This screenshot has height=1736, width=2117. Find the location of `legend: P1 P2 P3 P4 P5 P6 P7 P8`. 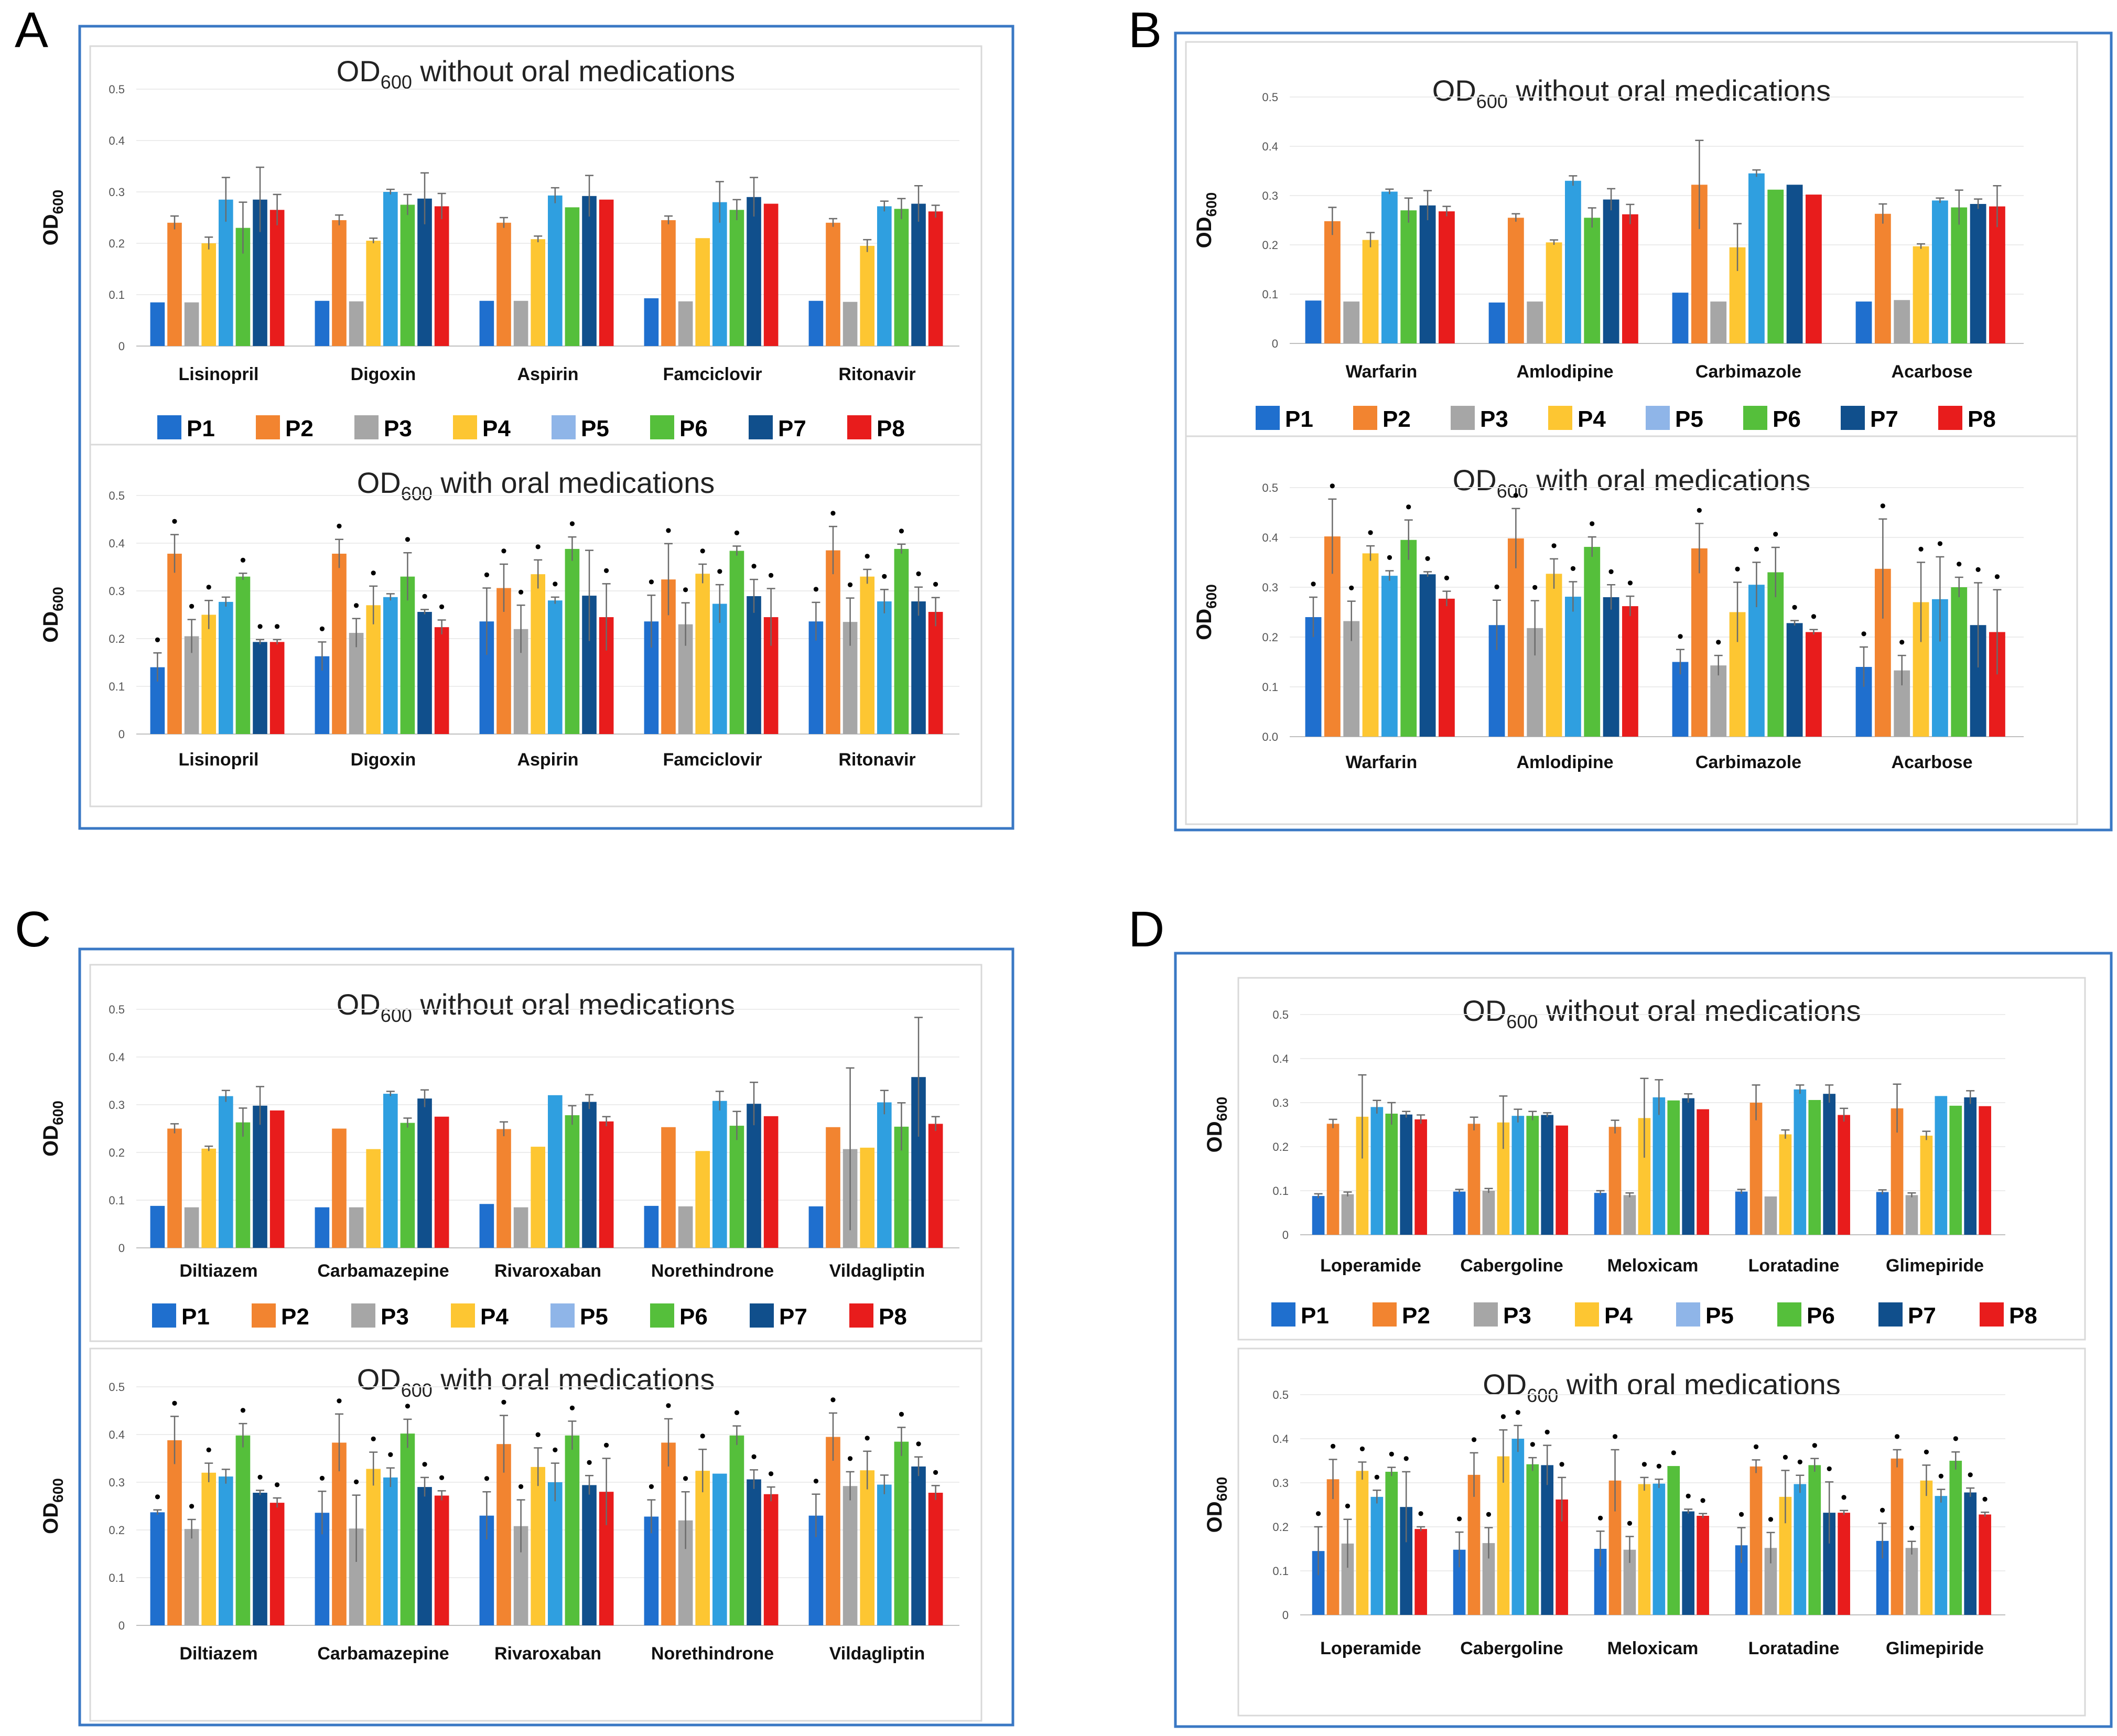

legend: P1 P2 P3 P4 P5 P6 P7 P8 is located at coordinates (1626, 419).